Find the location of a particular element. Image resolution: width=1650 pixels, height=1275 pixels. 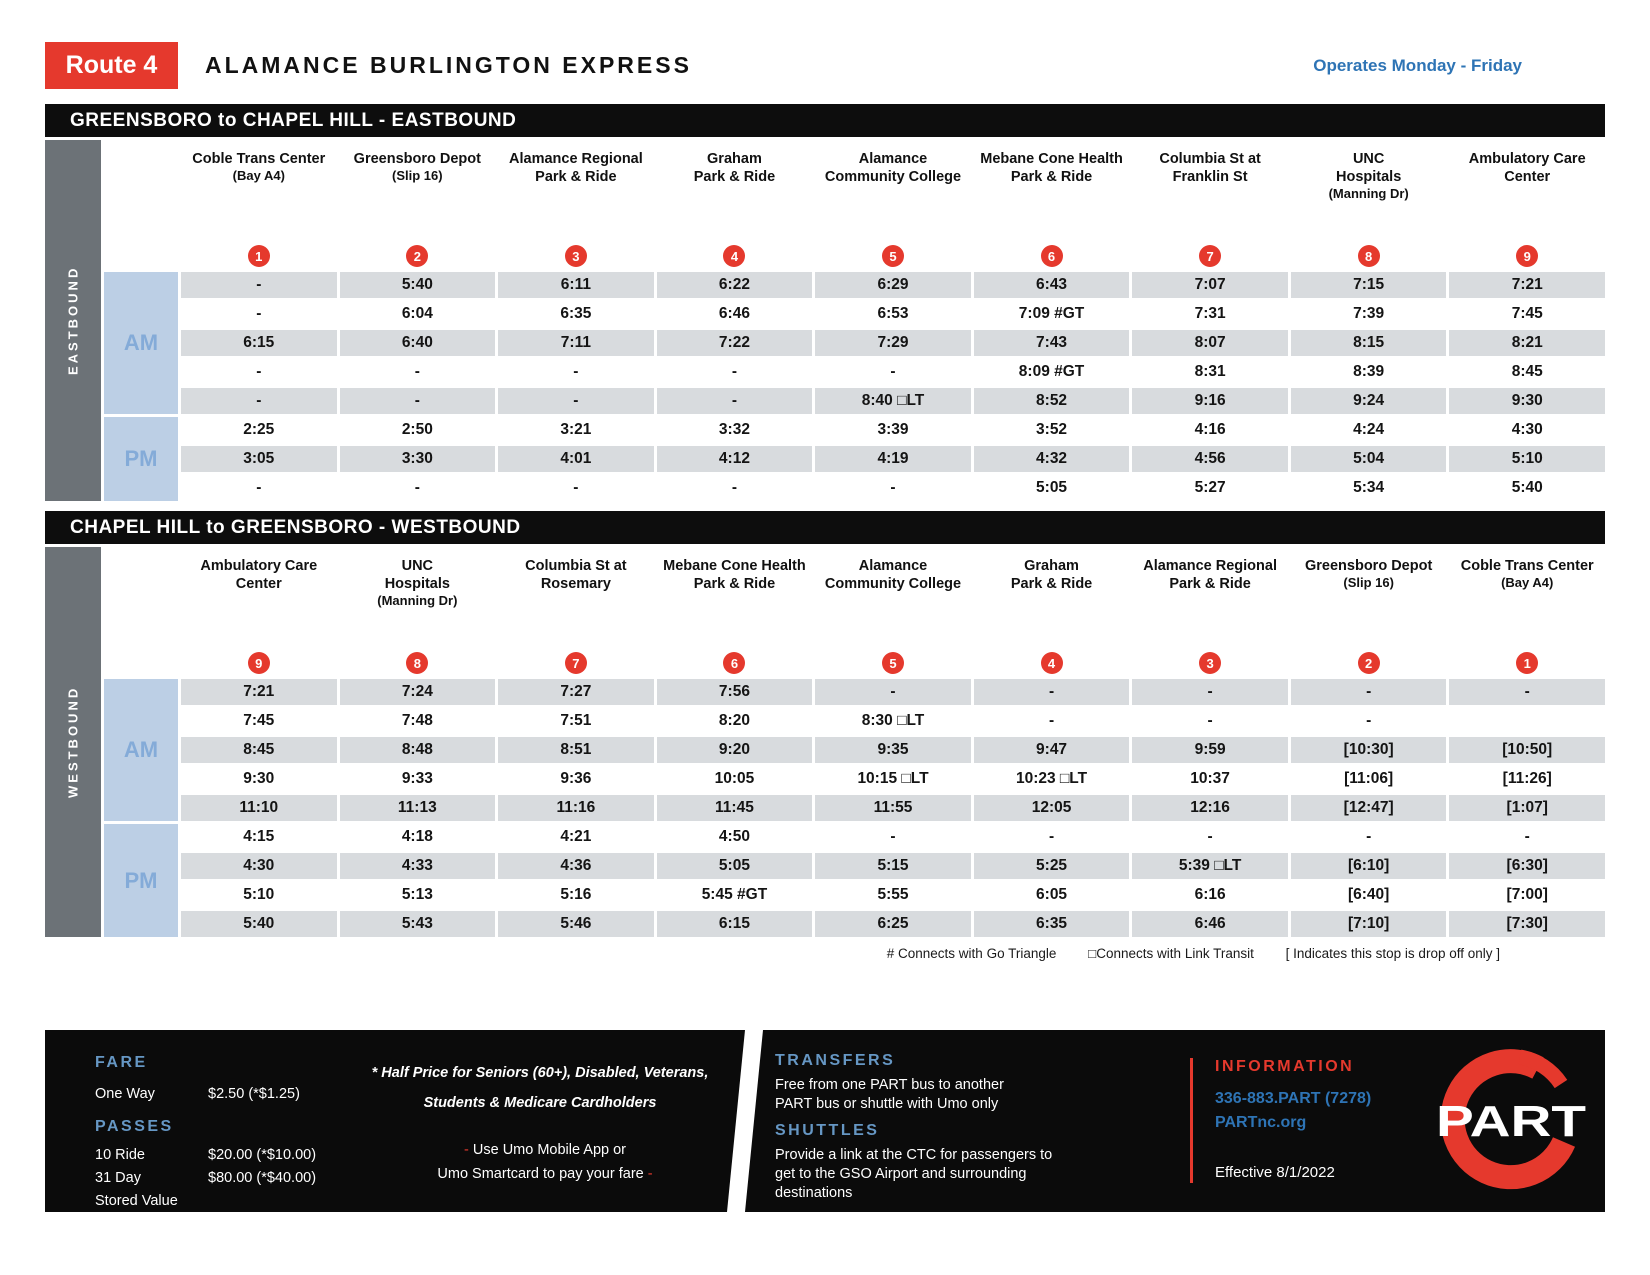

stop-name-line: Alamance Regional is located at coordinates (1210, 566).